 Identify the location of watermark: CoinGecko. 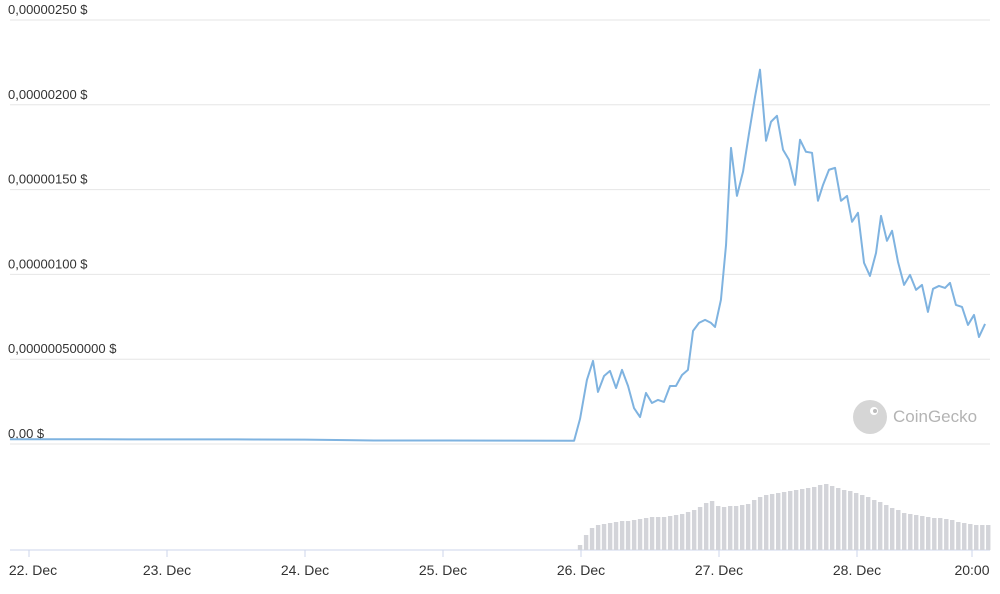
(935, 416).